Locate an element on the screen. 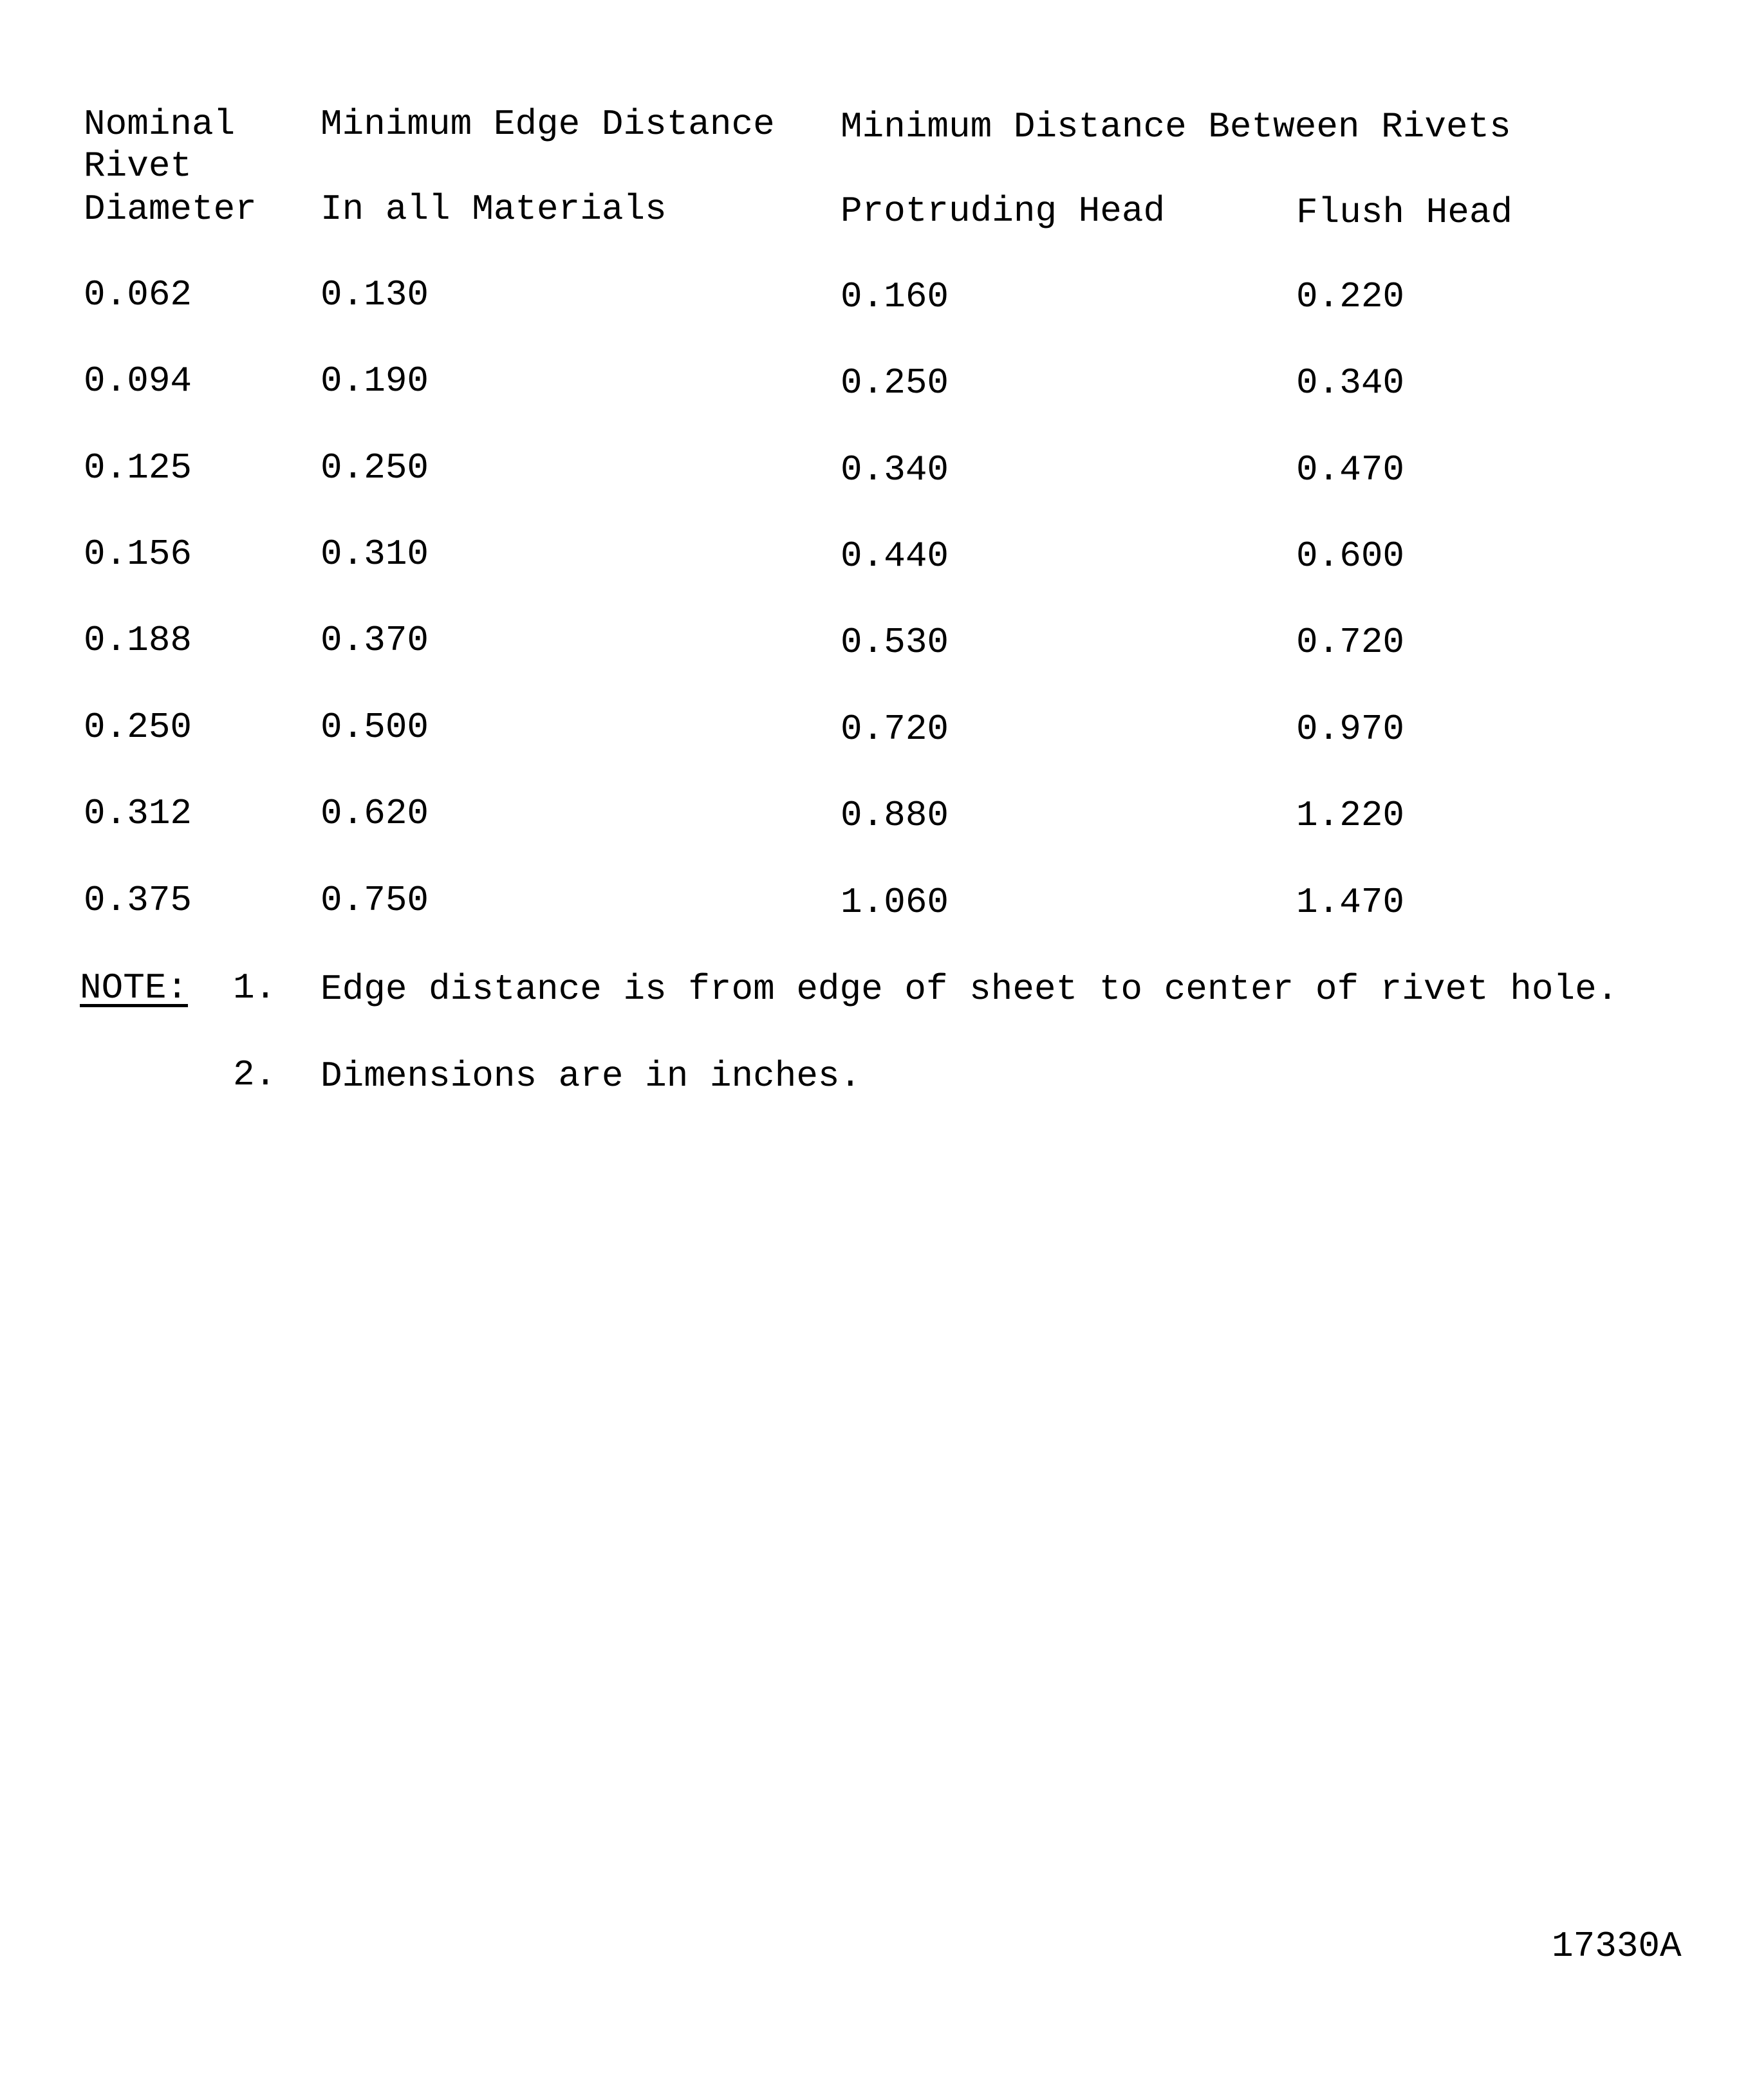  figure-id: 17330A is located at coordinates (1617, 1946).